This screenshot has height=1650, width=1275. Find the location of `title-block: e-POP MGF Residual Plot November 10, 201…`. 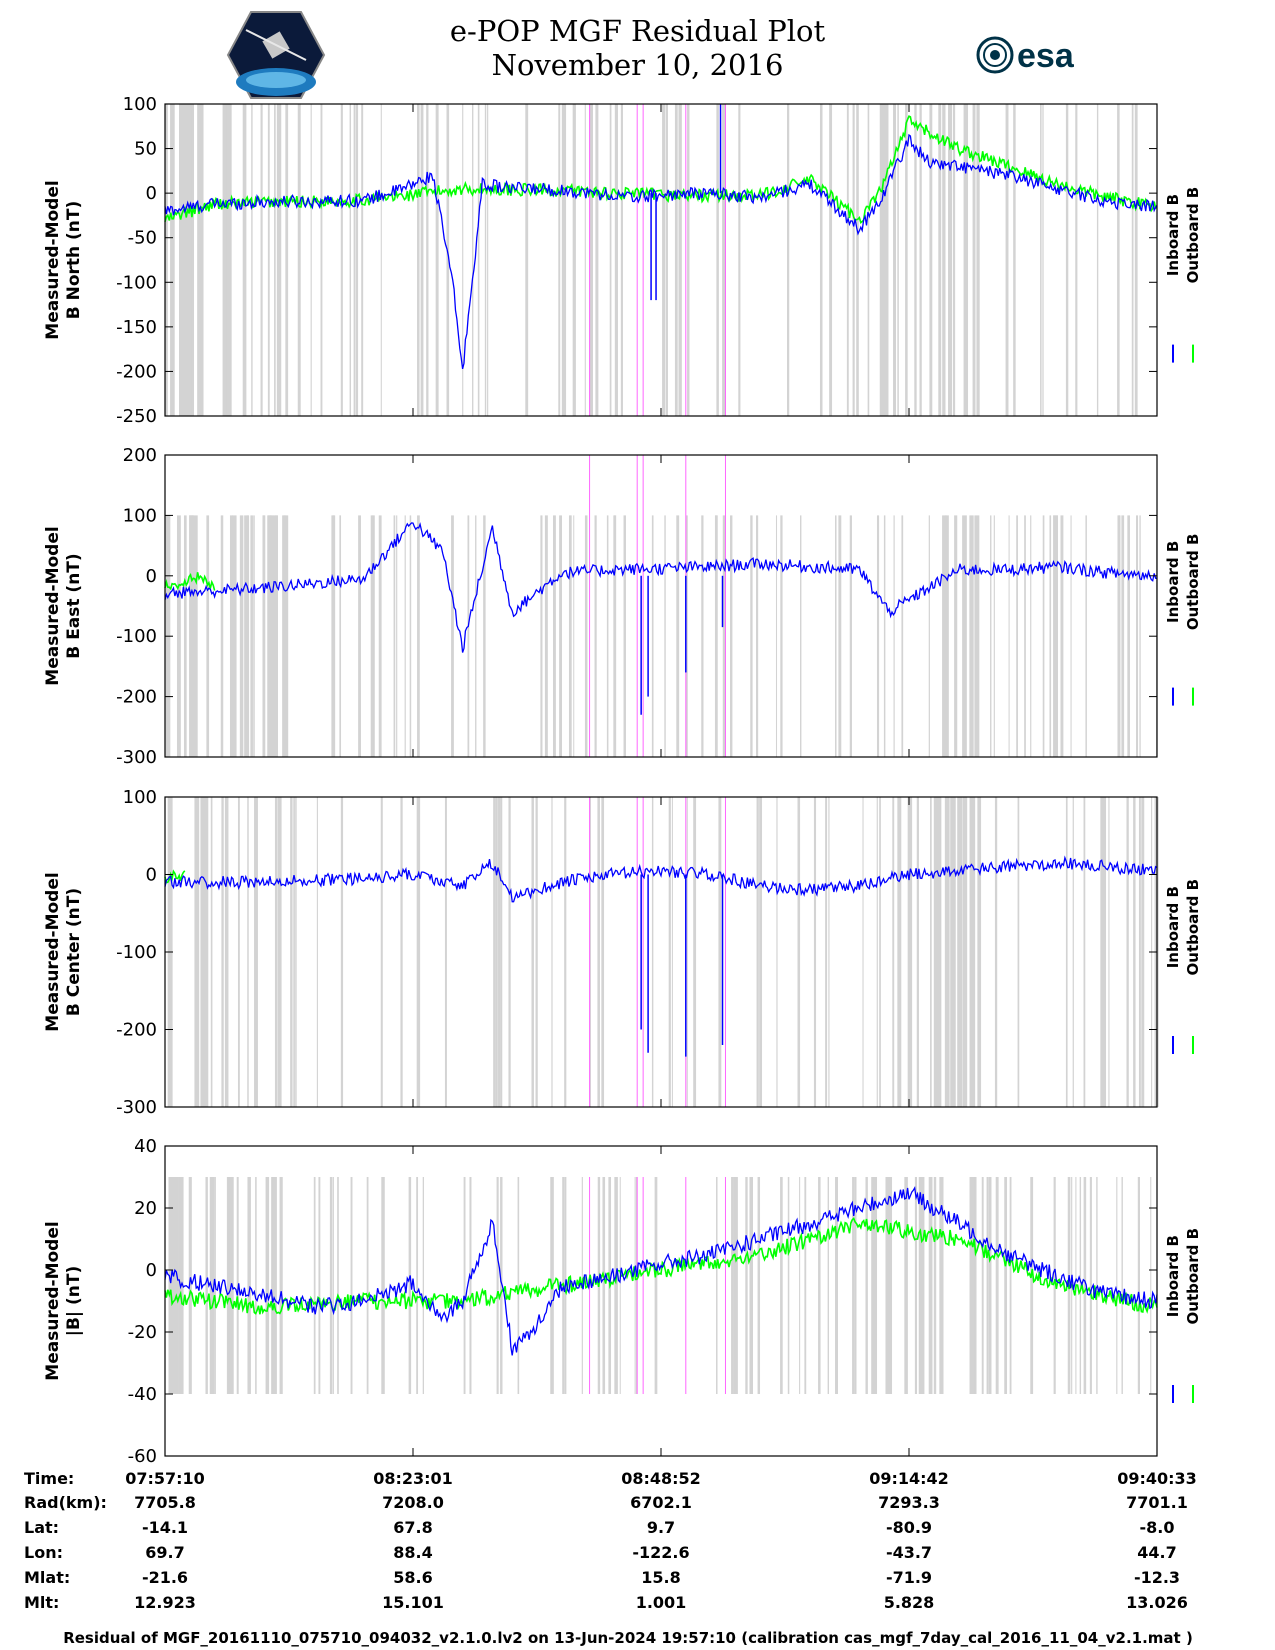

title-block: e-POP MGF Residual Plot November 10, 201… is located at coordinates (637, 48).